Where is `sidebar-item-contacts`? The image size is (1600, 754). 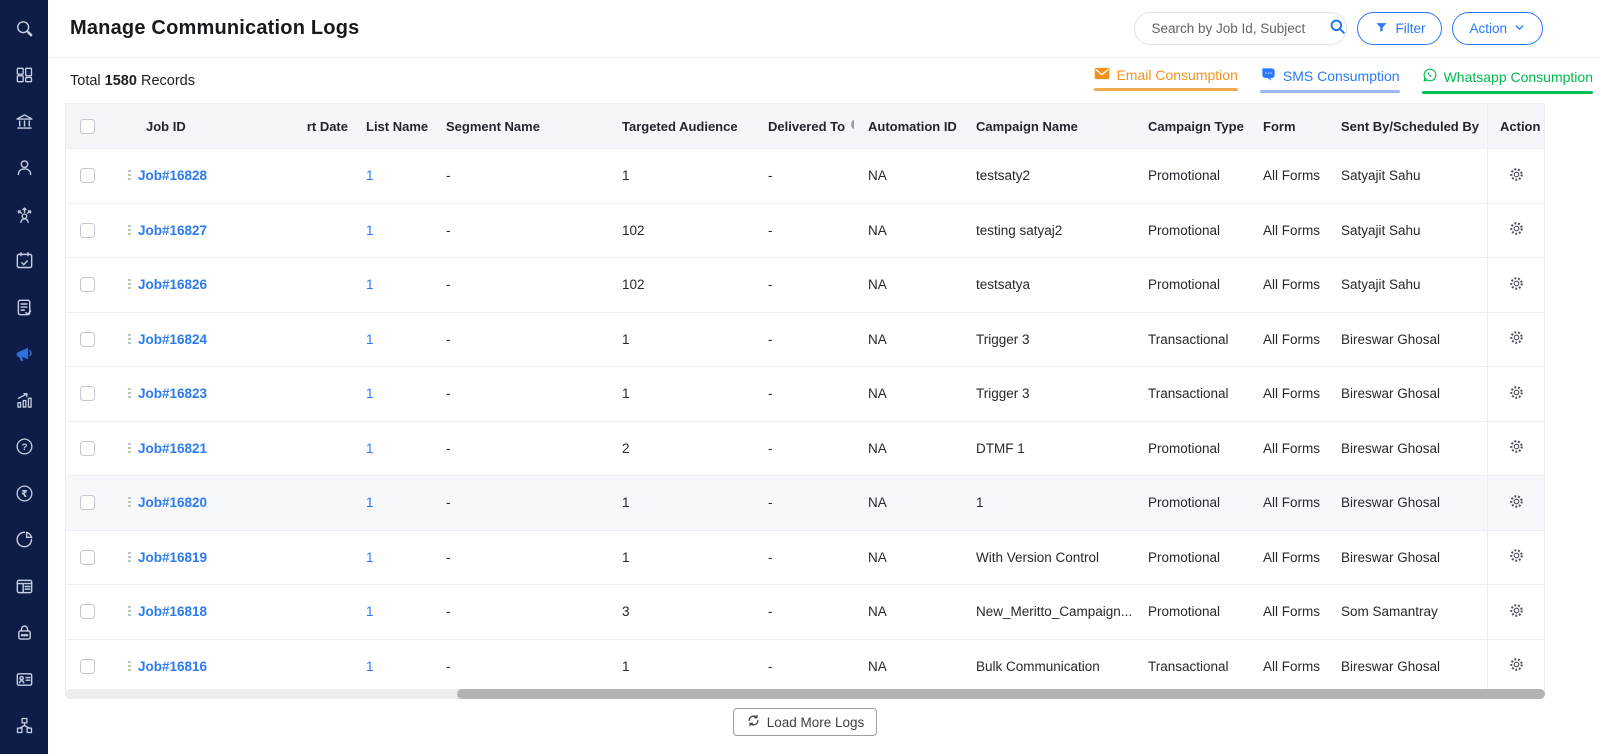
sidebar-item-contacts is located at coordinates (24, 679).